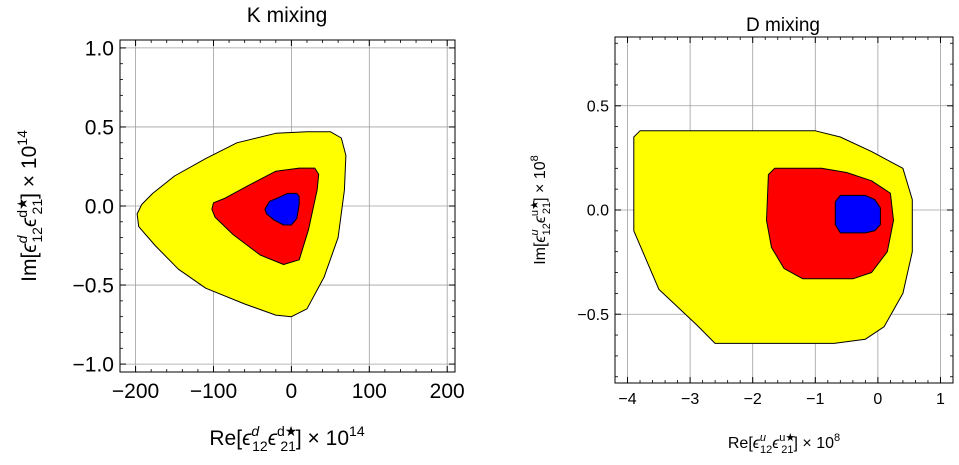  I want to click on d-ytick-label-0: −0.5, so click(593, 315).